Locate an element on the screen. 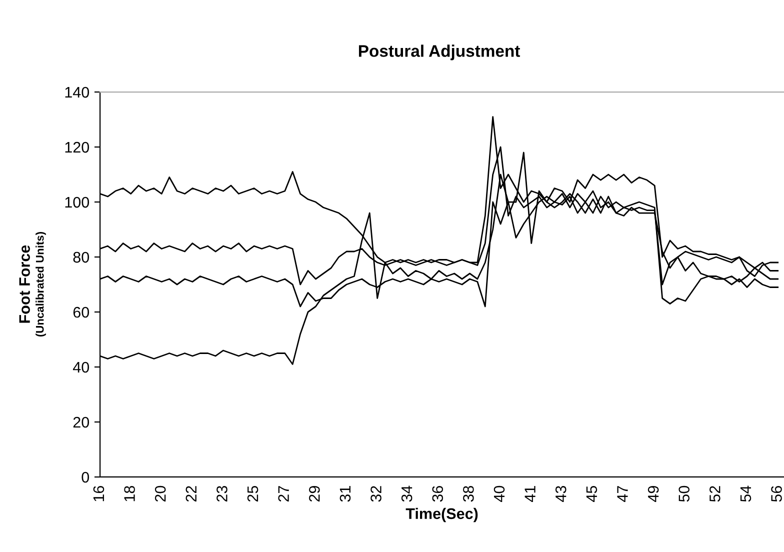 Image resolution: width=784 pixels, height=552 pixels. y-tick-label: 100 is located at coordinates (77, 202).